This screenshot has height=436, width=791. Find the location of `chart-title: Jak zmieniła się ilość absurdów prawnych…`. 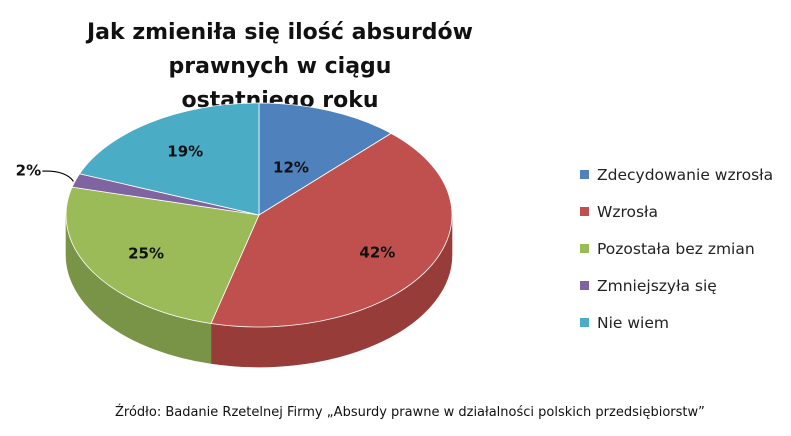

chart-title: Jak zmieniła się ilość absurdów prawnych… is located at coordinates (280, 67).